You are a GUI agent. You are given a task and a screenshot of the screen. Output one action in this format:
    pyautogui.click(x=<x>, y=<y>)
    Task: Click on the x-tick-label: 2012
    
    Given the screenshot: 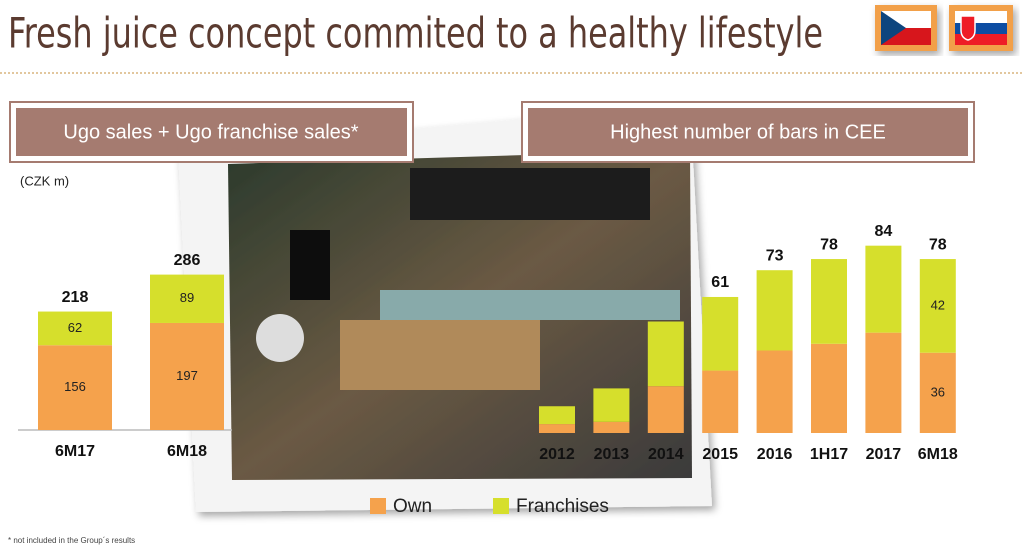 What is the action you would take?
    pyautogui.click(x=557, y=454)
    